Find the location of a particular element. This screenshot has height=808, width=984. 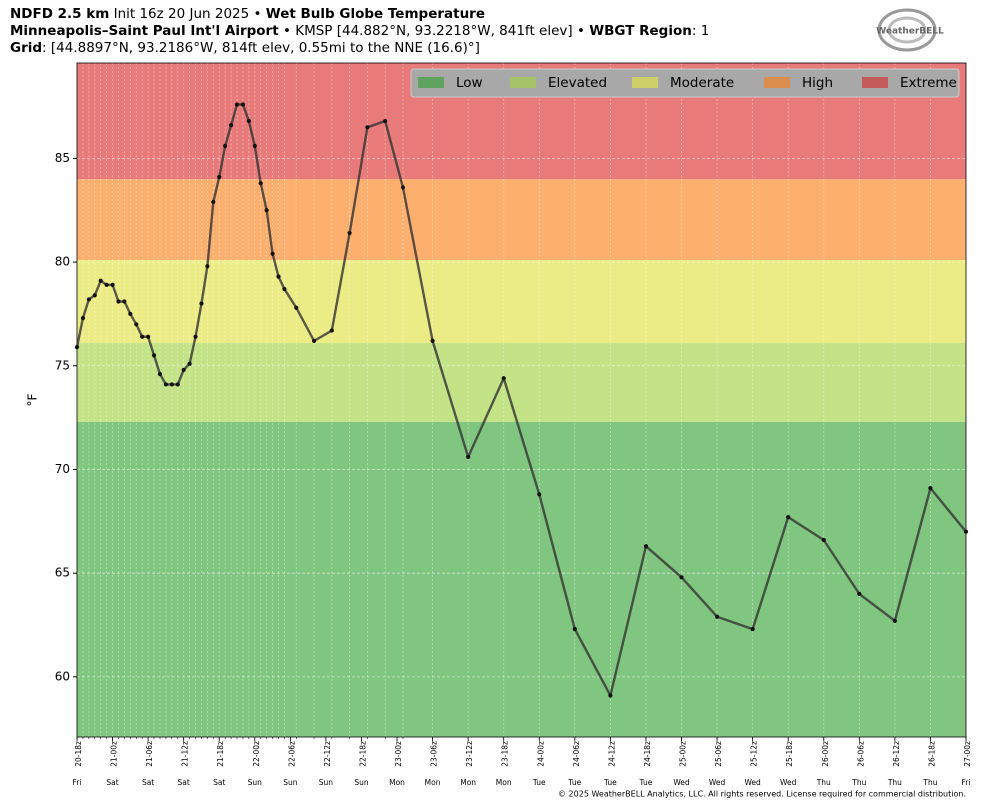

legend-label: Extreme is located at coordinates (928, 83).